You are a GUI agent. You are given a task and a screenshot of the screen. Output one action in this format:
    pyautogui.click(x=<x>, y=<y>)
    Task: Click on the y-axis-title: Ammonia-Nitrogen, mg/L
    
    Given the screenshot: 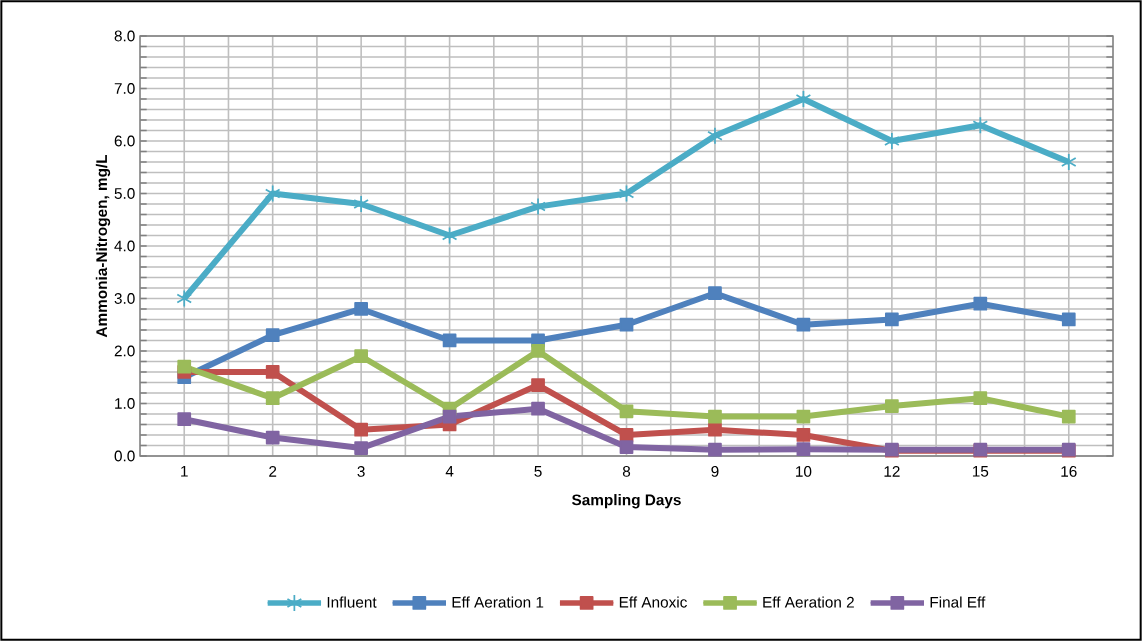 What is the action you would take?
    pyautogui.click(x=103, y=246)
    